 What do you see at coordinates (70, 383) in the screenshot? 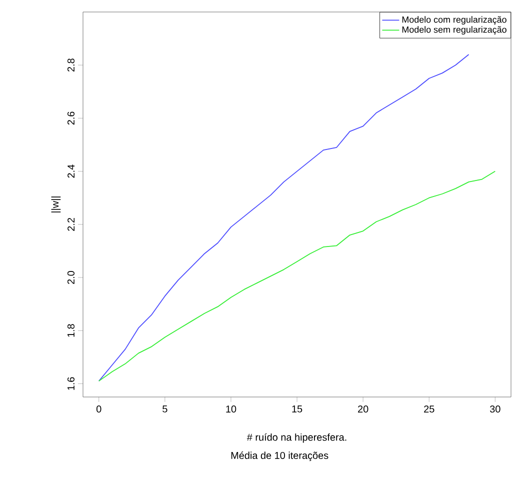
I see `y-tick-label: 1.6` at bounding box center [70, 383].